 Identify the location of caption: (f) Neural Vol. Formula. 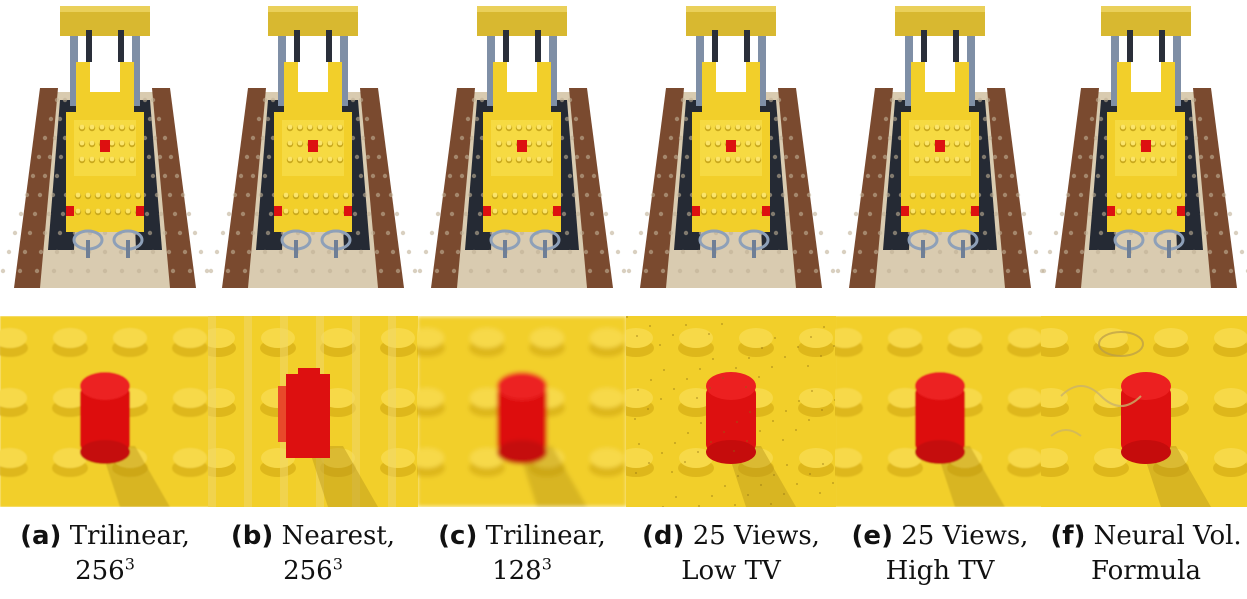
(1146, 553).